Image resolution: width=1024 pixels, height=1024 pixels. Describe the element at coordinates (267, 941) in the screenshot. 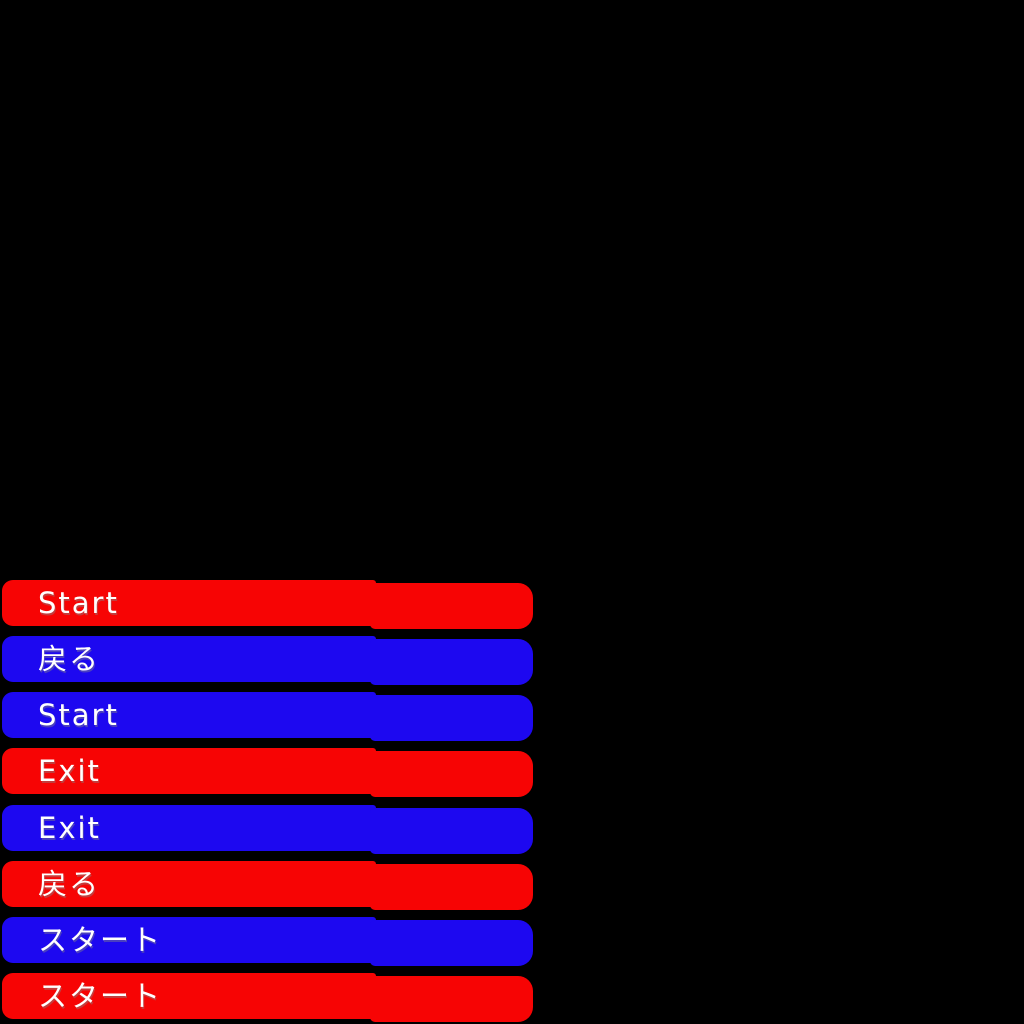

I see `start-jp-button-blue: スタート` at that location.